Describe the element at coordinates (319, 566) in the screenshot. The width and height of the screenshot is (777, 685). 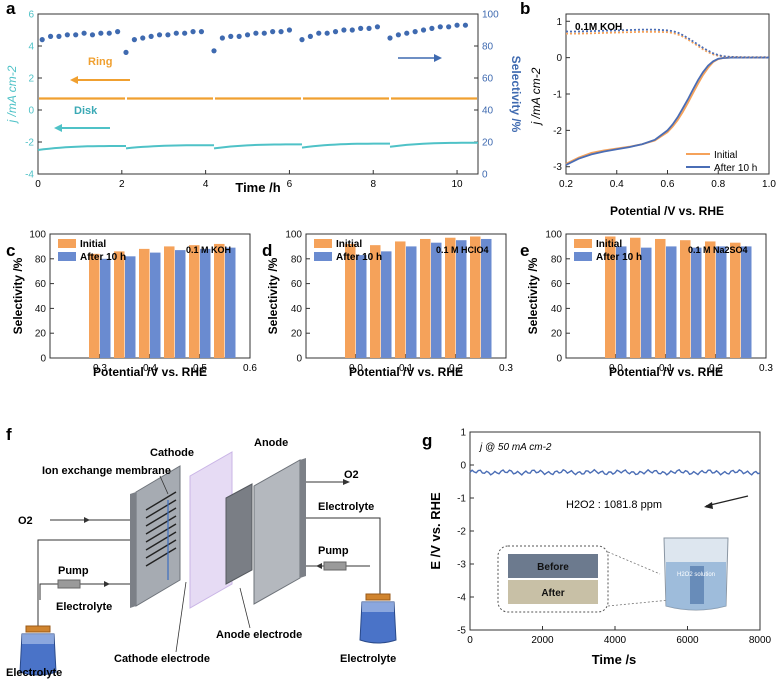
I see `electrolyte-arrow-right` at that location.